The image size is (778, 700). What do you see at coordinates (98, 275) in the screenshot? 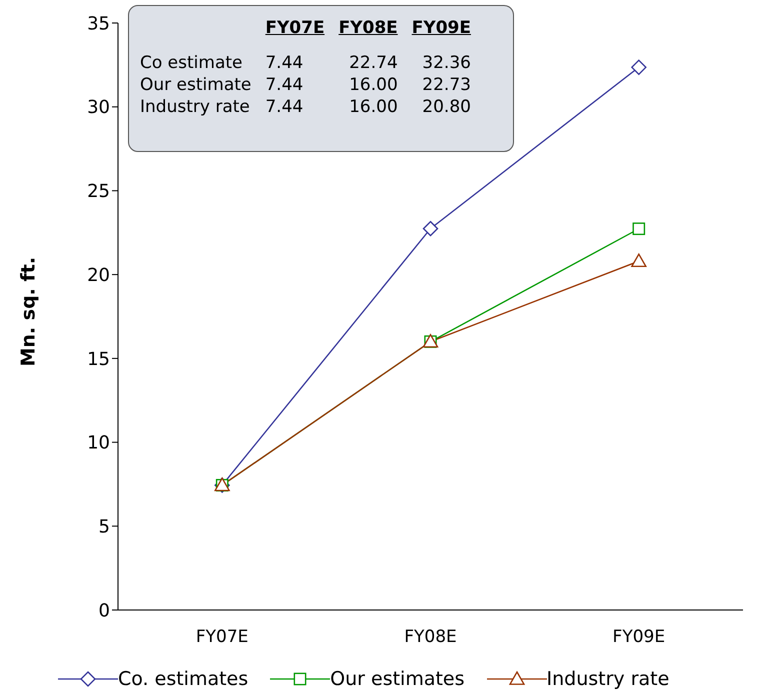
I see `y-tick-label: 20` at bounding box center [98, 275].